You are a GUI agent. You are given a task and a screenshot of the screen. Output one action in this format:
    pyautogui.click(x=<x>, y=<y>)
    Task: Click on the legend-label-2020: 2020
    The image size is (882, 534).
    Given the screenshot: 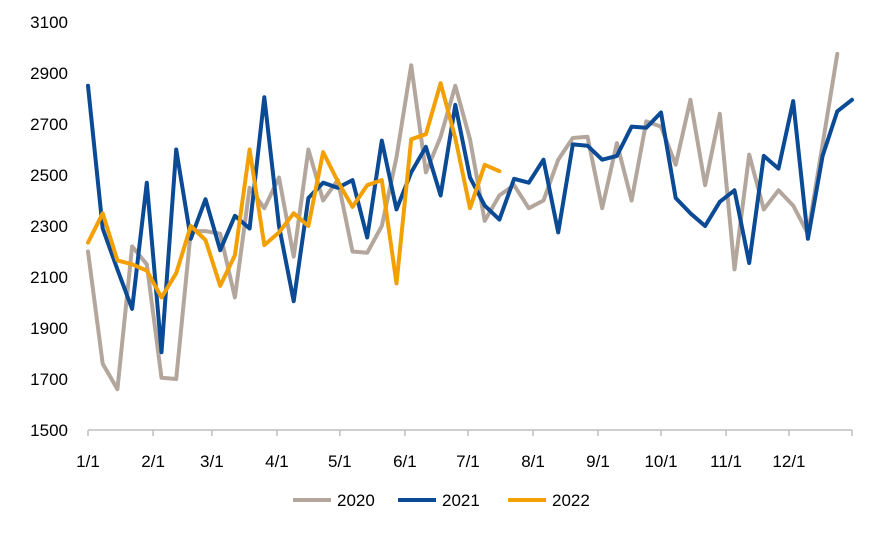 What is the action you would take?
    pyautogui.click(x=356, y=500)
    